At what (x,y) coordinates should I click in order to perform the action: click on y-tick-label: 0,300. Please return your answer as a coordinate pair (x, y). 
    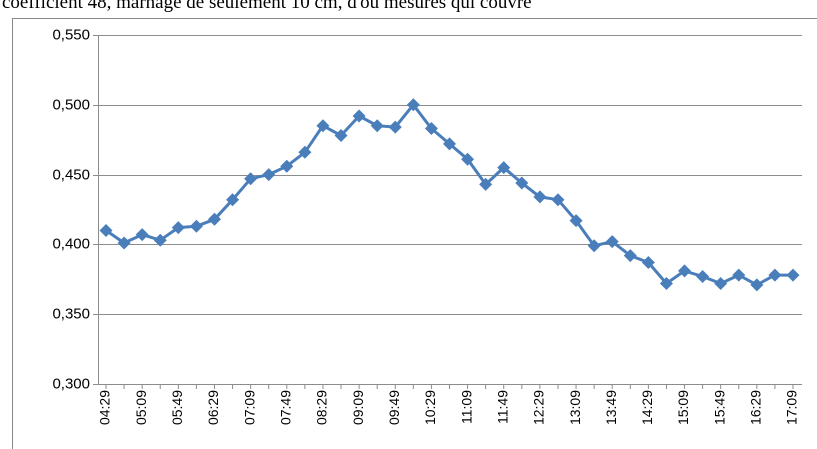
    Looking at the image, I should click on (71, 383).